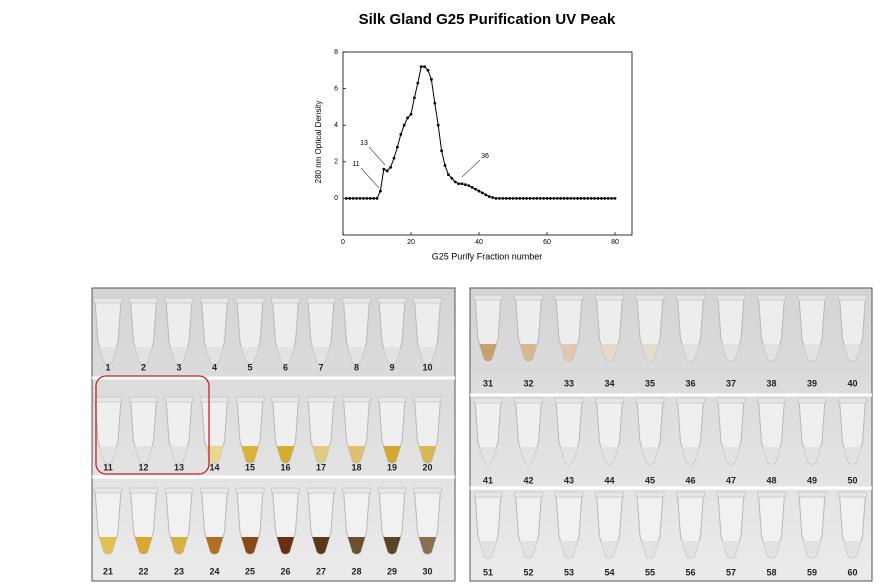 The width and height of the screenshot is (894, 587). What do you see at coordinates (650, 572) in the screenshot?
I see `tube-label: 55` at bounding box center [650, 572].